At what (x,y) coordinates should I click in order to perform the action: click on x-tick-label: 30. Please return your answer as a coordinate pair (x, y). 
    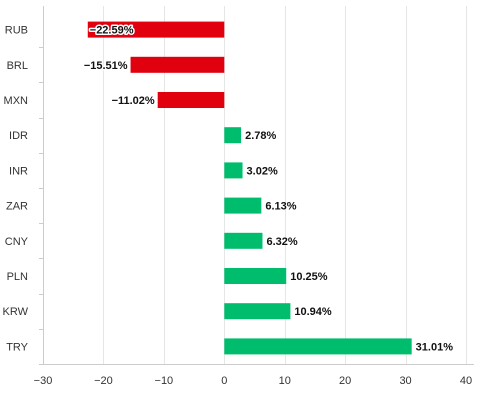
    Looking at the image, I should click on (405, 381).